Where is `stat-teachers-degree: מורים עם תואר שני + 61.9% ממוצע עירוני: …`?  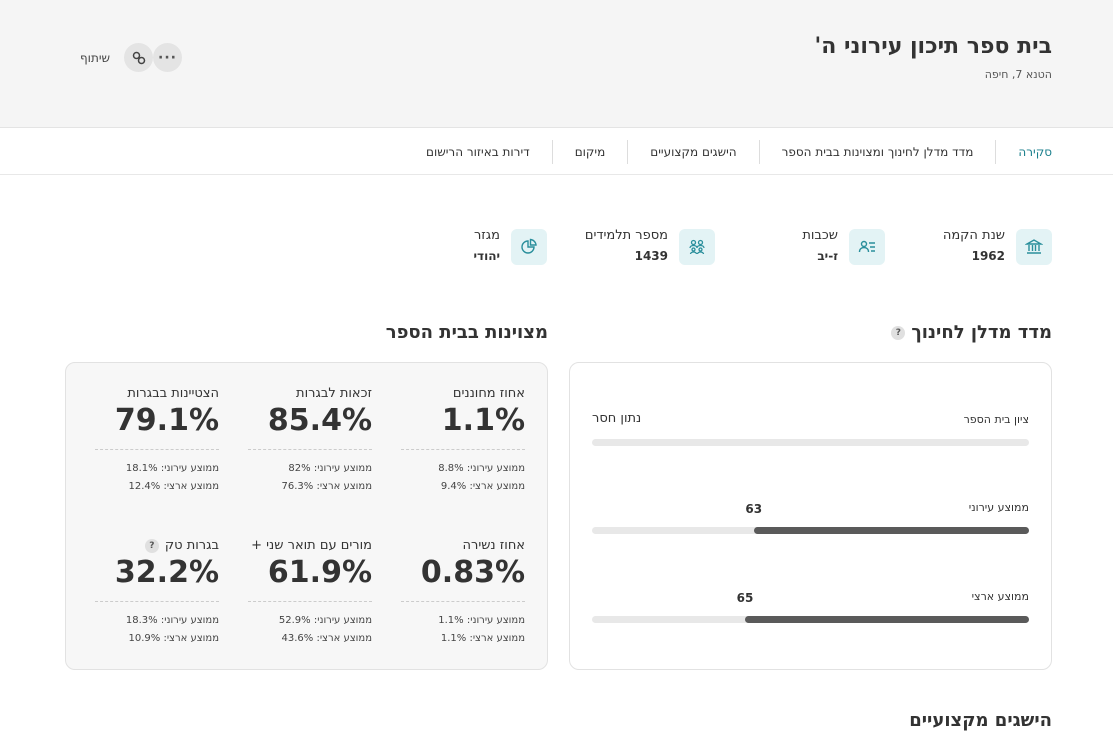 stat-teachers-degree: מורים עם תואר שני + 61.9% ממוצע עירוני: … is located at coordinates (310, 593).